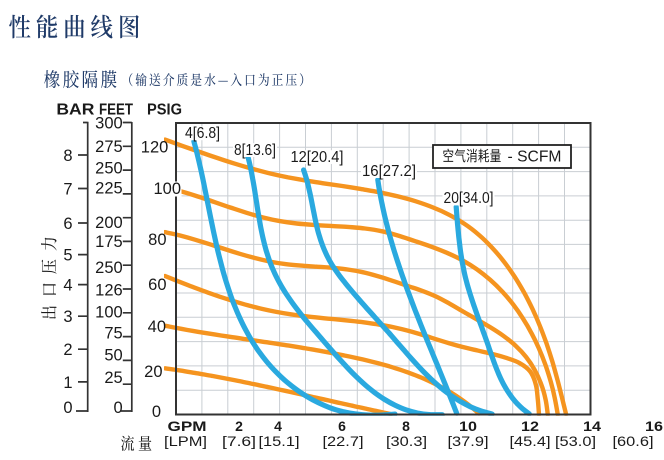  Describe the element at coordinates (468, 426) in the screenshot. I see `svg-text: 10` at that location.